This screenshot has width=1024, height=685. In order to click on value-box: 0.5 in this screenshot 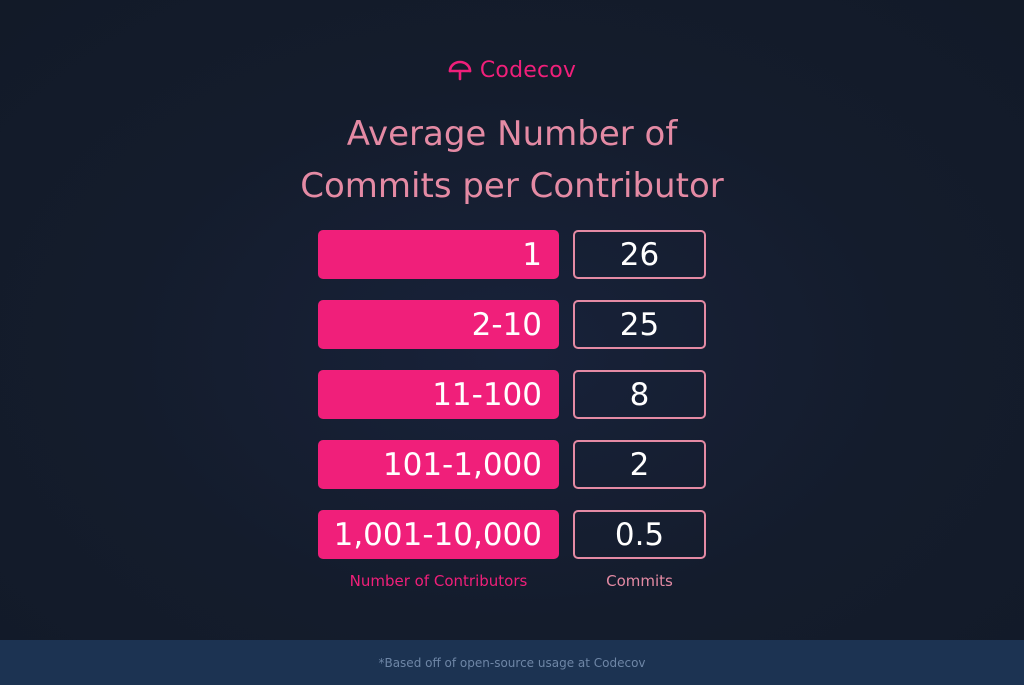, I will do `click(639, 534)`.